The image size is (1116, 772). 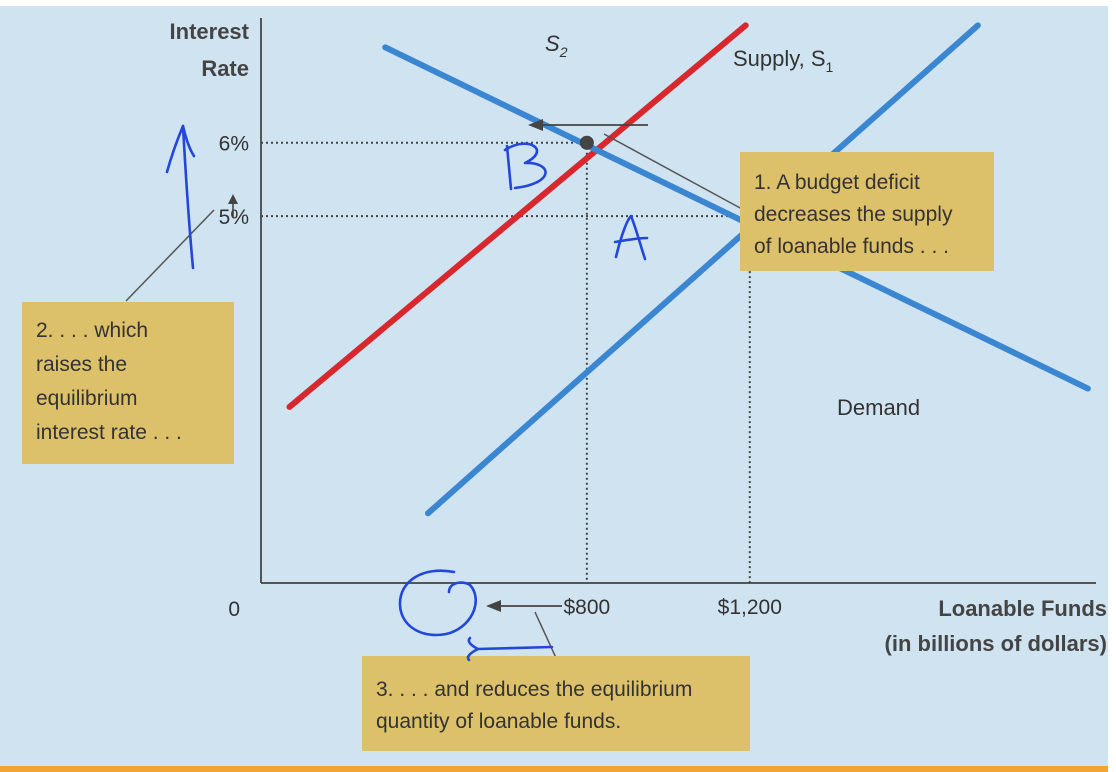 I want to click on y-tick-5: 5%, so click(x=234, y=217).